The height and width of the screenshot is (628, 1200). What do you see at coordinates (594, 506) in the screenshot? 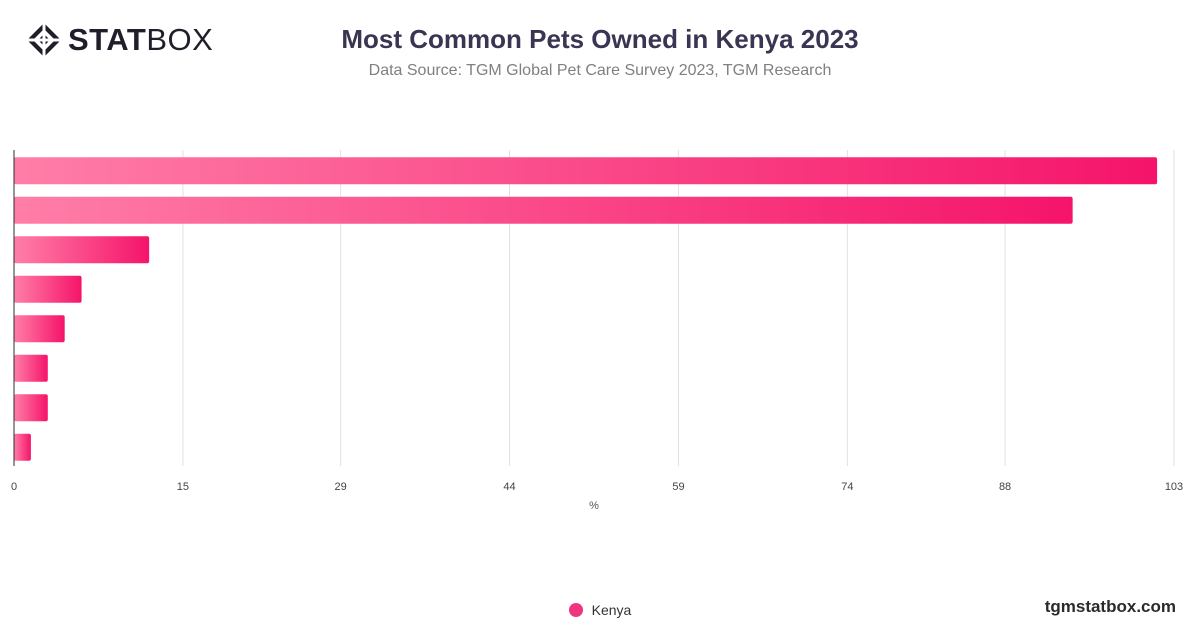
I see `x-axis-label: %` at bounding box center [594, 506].